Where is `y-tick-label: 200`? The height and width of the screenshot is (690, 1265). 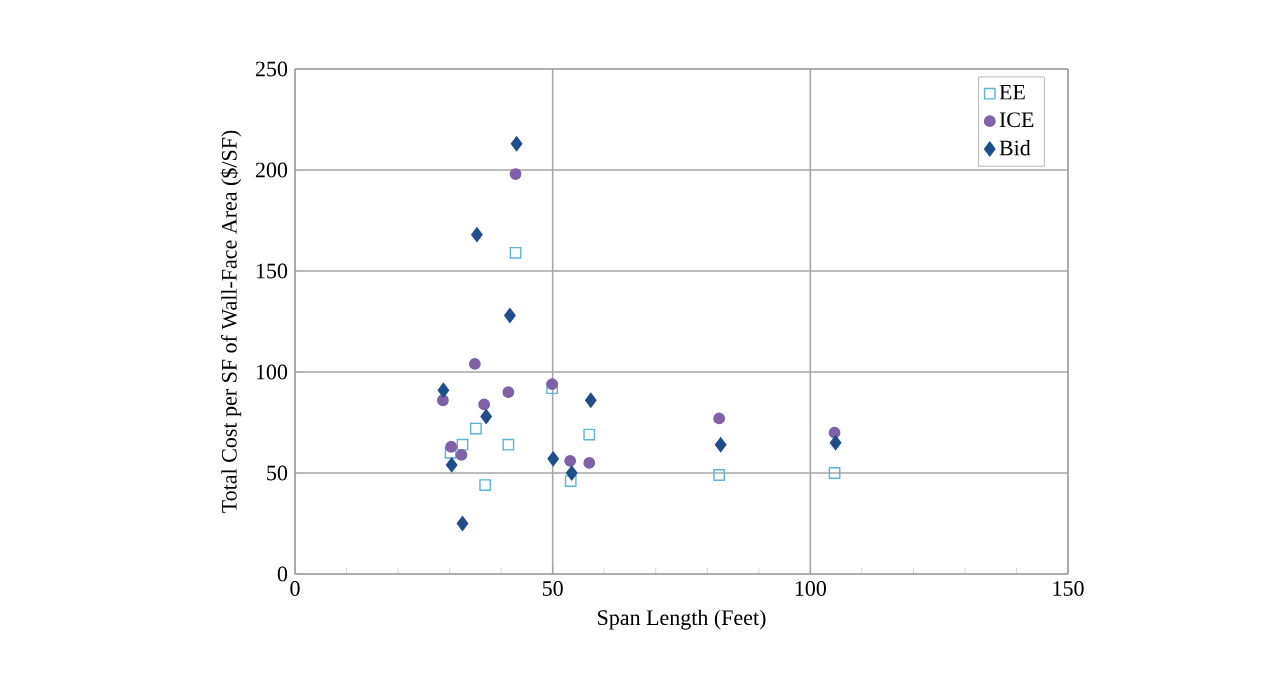 y-tick-label: 200 is located at coordinates (271, 170).